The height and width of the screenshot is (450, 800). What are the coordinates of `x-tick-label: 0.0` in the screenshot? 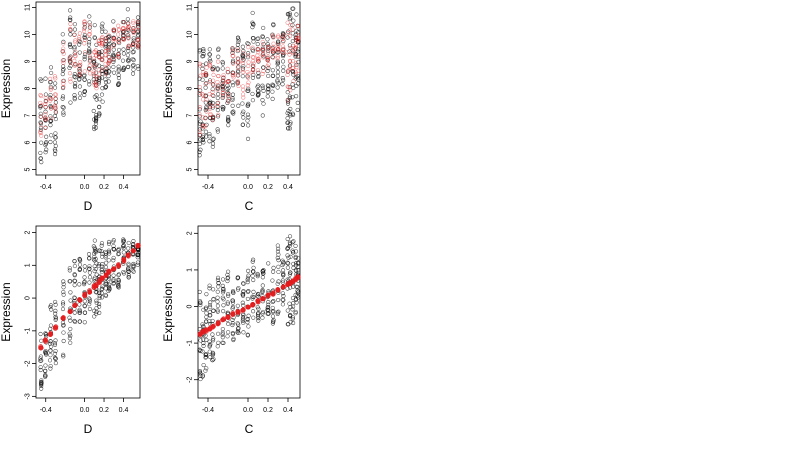 It's located at (85, 410).